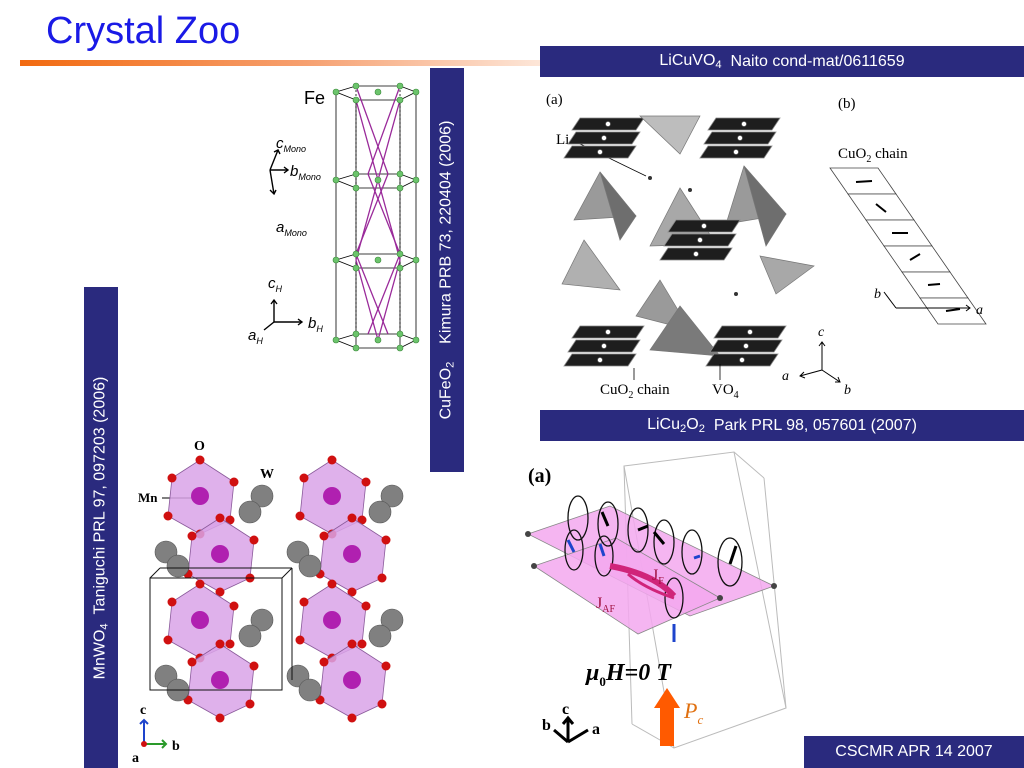  I want to click on axis-a-label-2: a, so click(596, 729).